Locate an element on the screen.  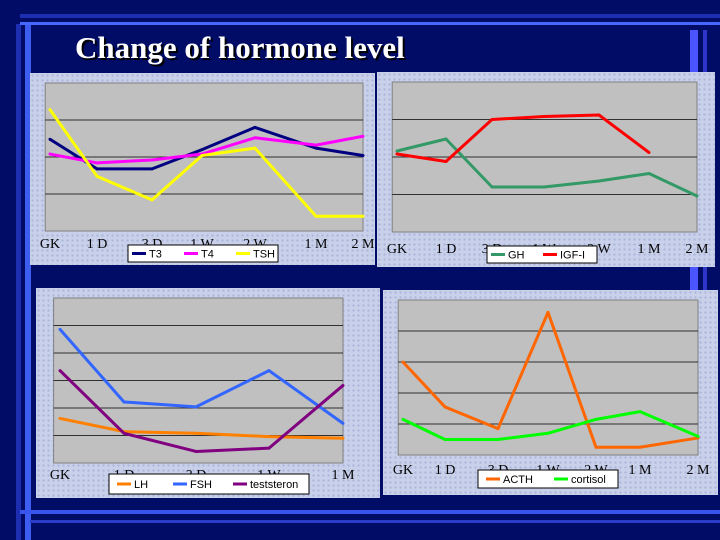
left-accent-bar-outer is located at coordinates (18, 282).